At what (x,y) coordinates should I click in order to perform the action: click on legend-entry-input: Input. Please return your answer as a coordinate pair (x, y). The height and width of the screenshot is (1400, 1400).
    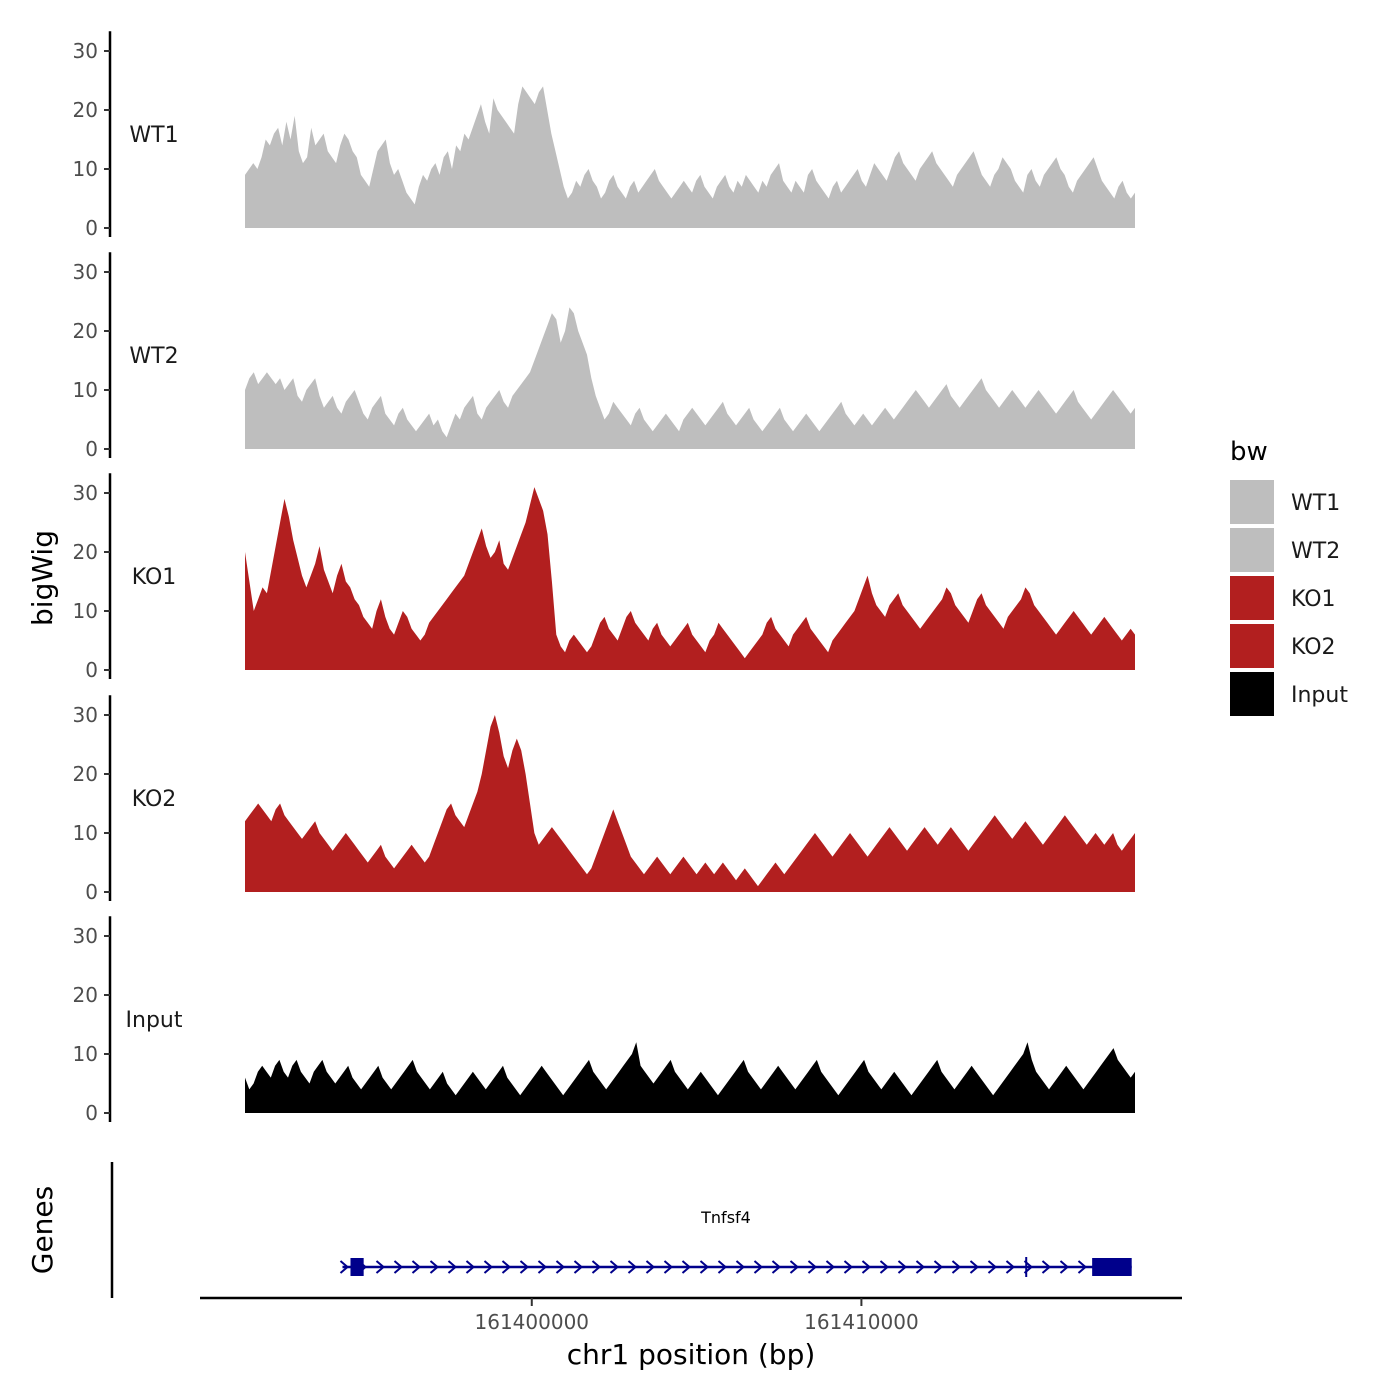
    Looking at the image, I should click on (1289, 694).